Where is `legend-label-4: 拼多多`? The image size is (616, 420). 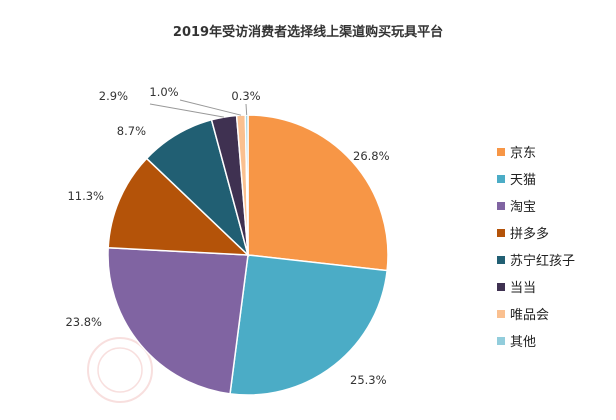
legend-label-4: 拼多多 is located at coordinates (529, 234).